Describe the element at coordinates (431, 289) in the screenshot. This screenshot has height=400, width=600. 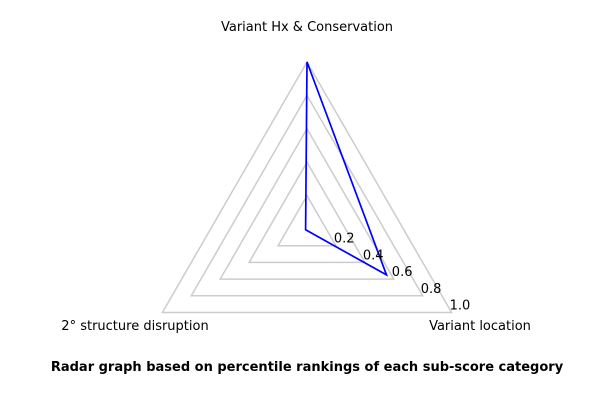
I see `radial-tick-label: 0.8` at that location.